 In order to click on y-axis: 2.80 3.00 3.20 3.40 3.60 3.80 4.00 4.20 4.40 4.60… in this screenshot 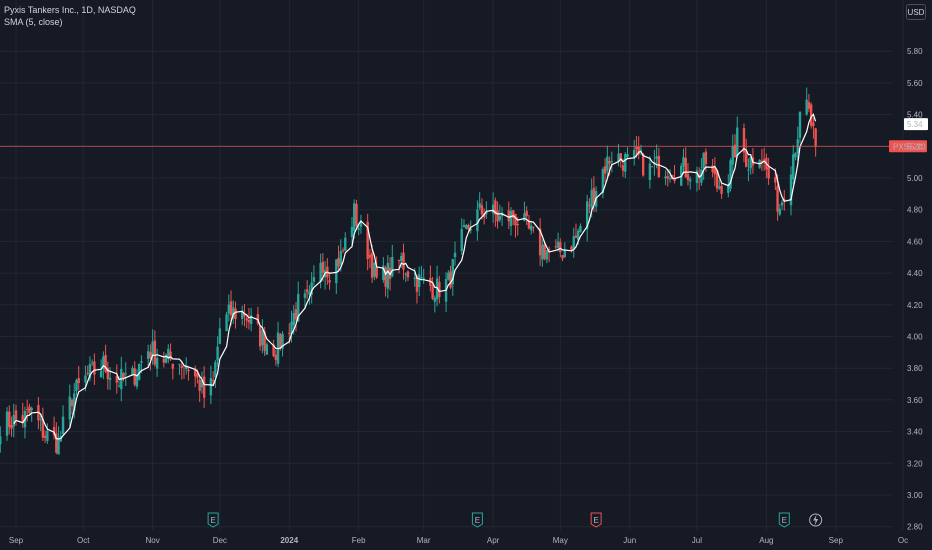, I will do `click(915, 289)`.